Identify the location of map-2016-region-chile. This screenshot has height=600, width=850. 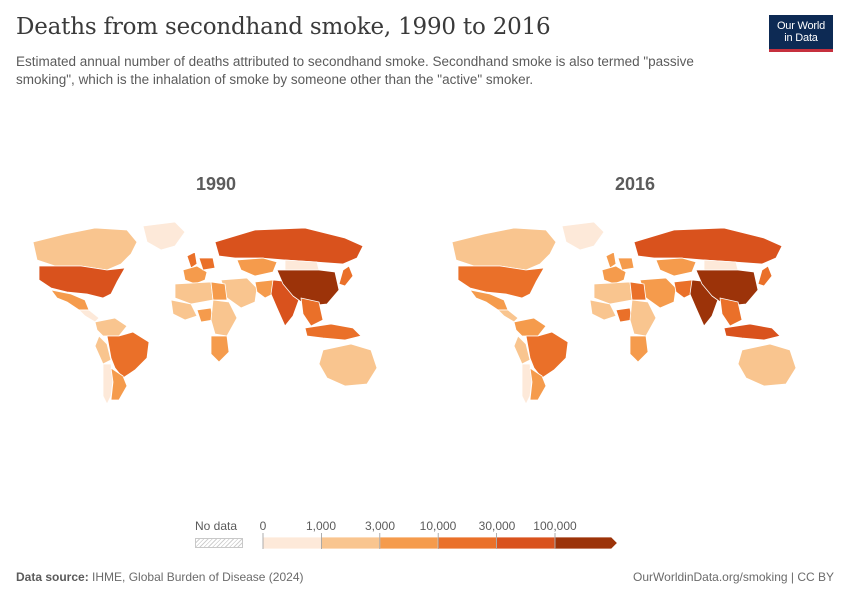
(527, 384).